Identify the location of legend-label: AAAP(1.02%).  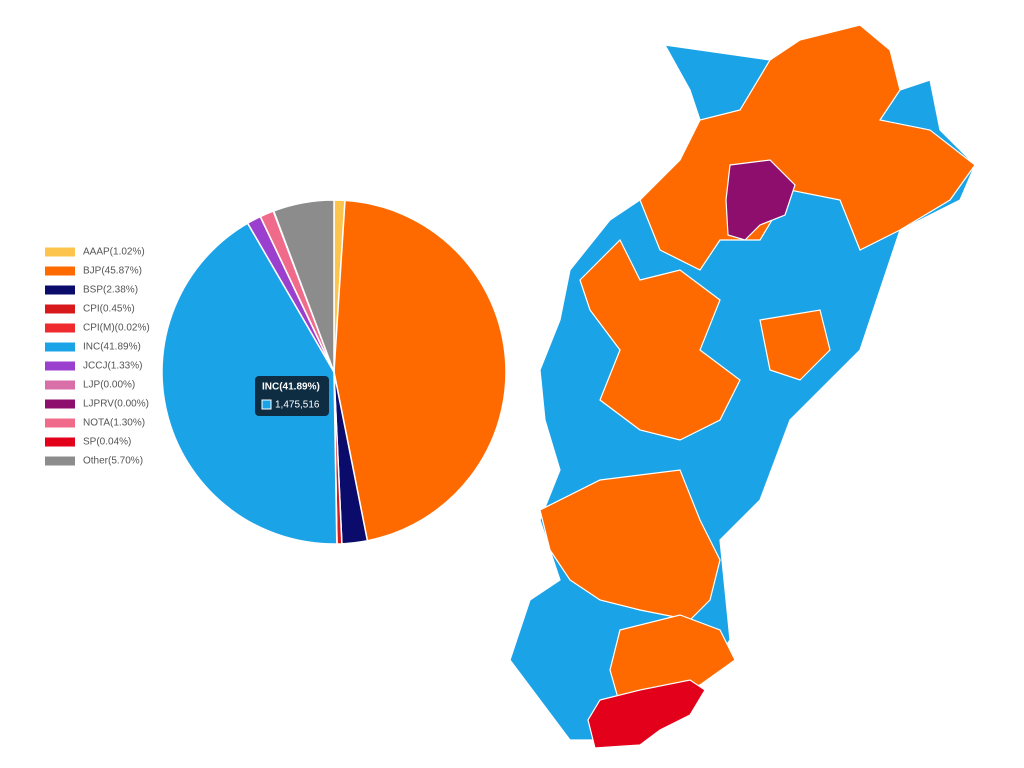
(114, 252).